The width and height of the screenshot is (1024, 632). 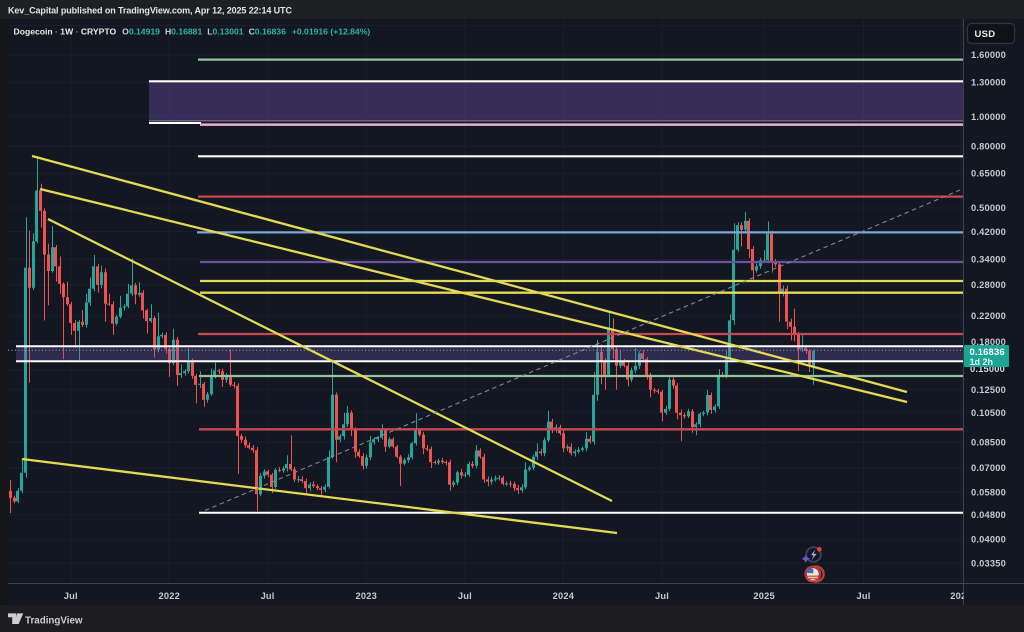 I want to click on svg-text: 2026, so click(x=960, y=596).